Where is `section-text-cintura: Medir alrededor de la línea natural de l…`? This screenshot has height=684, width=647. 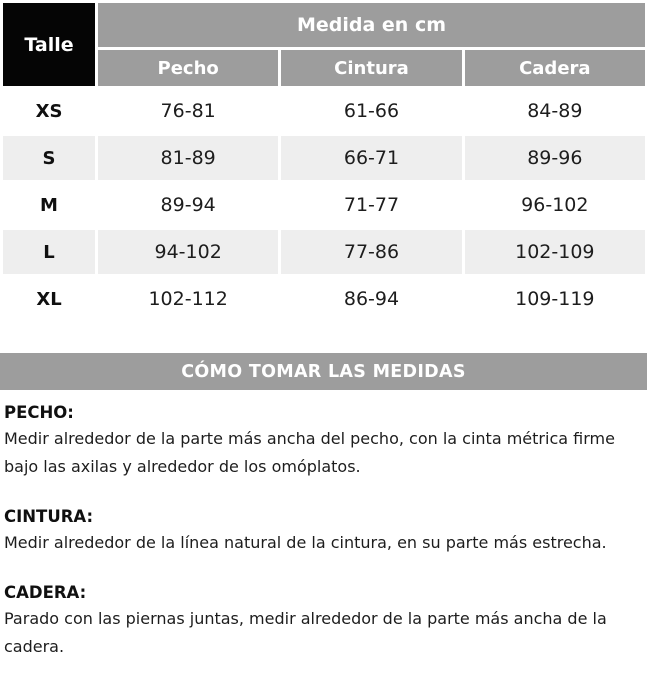 section-text-cintura: Medir alrededor de la línea natural de l… is located at coordinates (305, 542).